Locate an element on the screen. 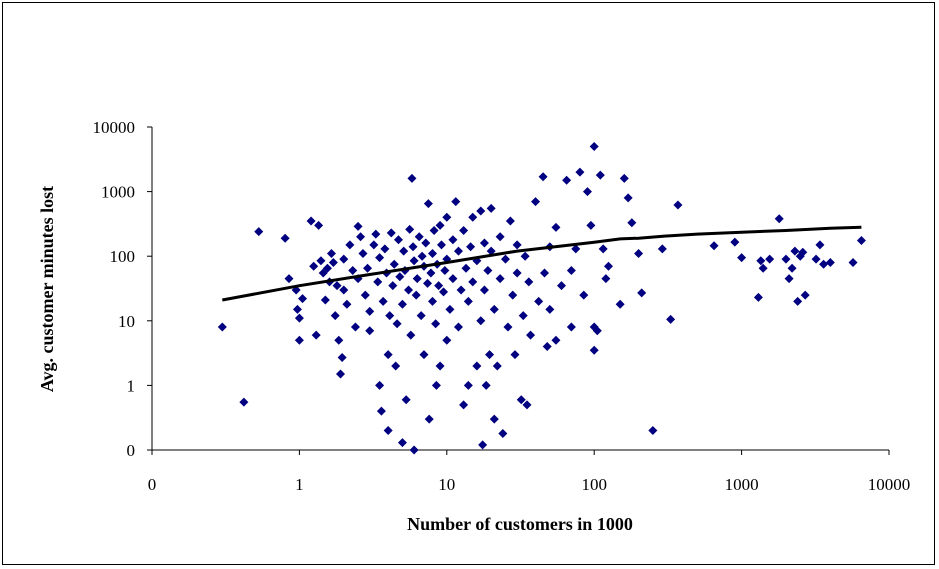 The height and width of the screenshot is (569, 939). x-tick-label: 1000 is located at coordinates (742, 484).